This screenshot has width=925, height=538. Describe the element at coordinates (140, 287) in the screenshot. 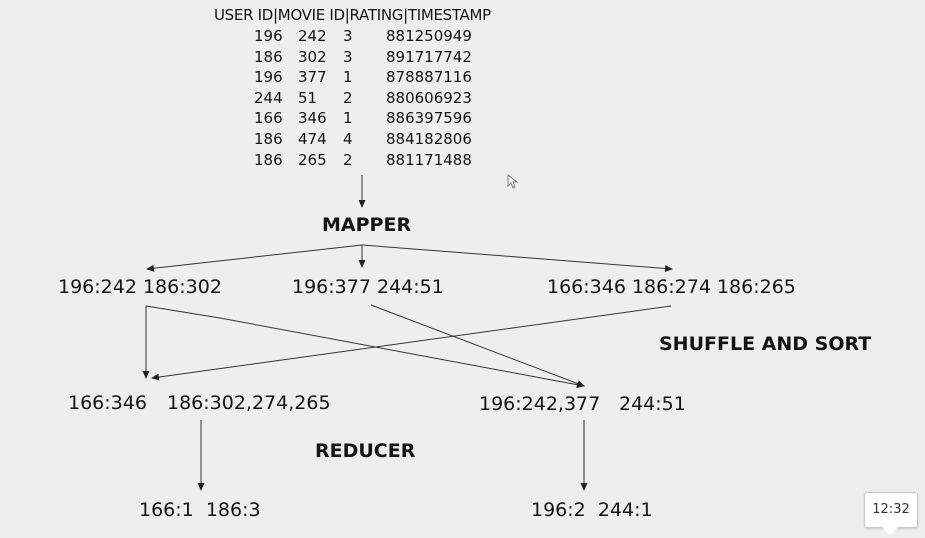

I see `mapper-output-left: 196:242 186:302` at that location.